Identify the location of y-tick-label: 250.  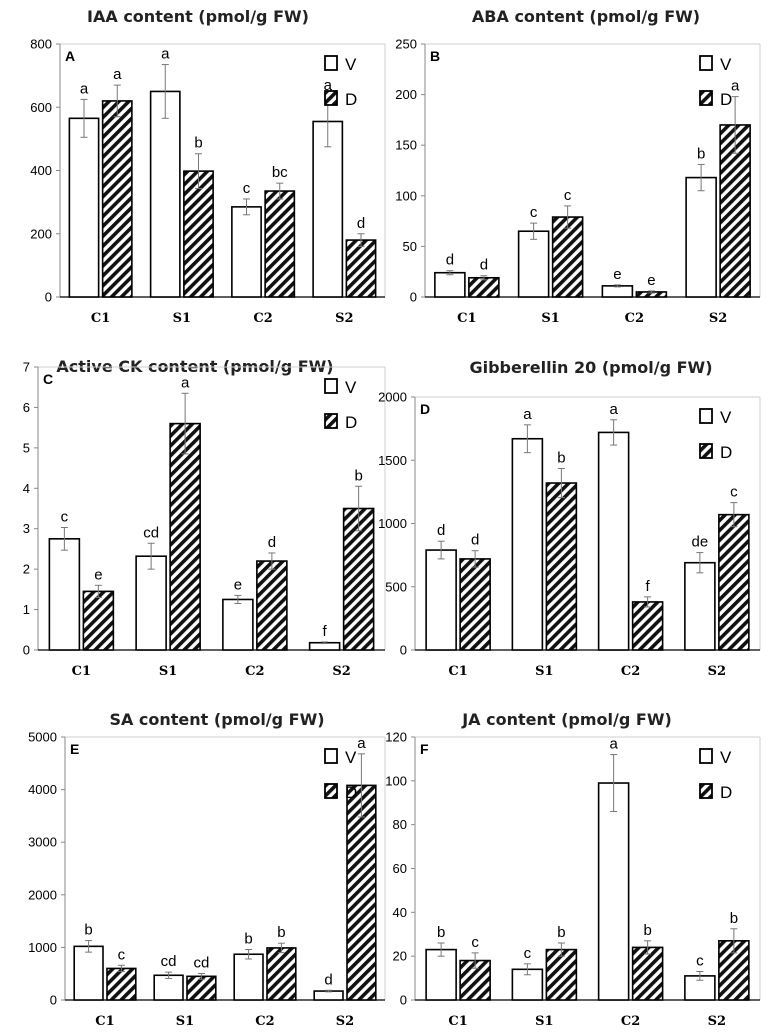
(406, 44).